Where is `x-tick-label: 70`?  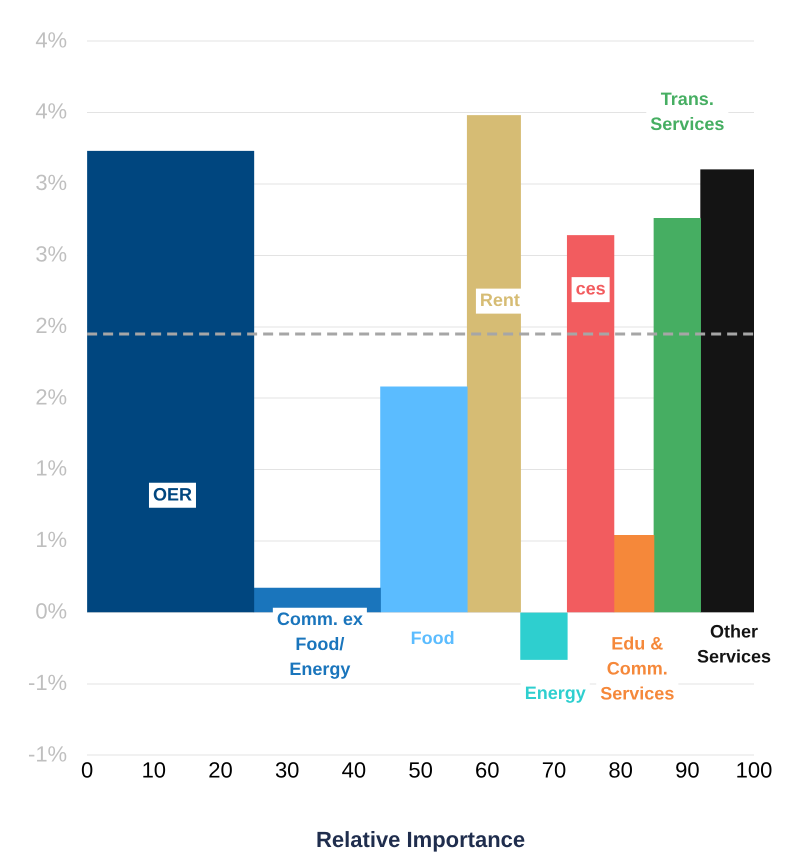
x-tick-label: 70 is located at coordinates (554, 769).